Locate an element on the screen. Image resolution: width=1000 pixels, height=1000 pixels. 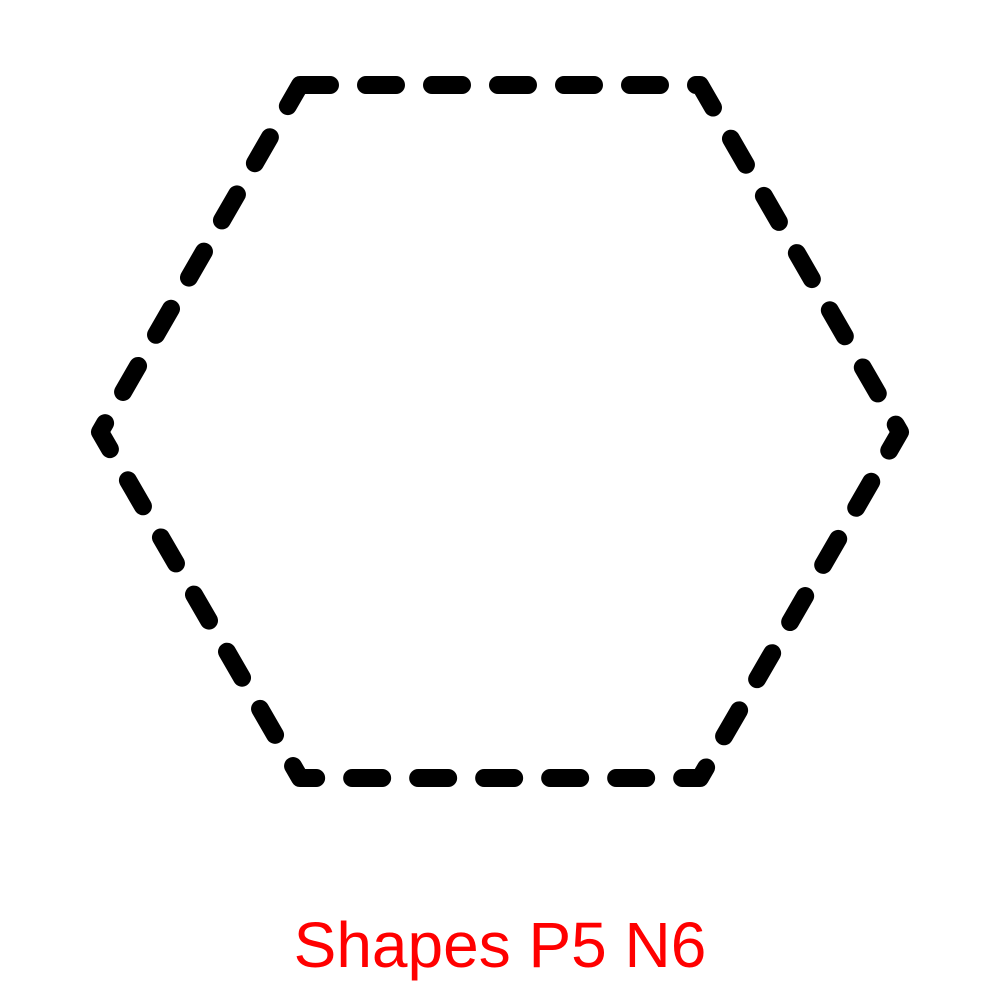
shape-caption: Shapes P5 N6 is located at coordinates (500, 945).